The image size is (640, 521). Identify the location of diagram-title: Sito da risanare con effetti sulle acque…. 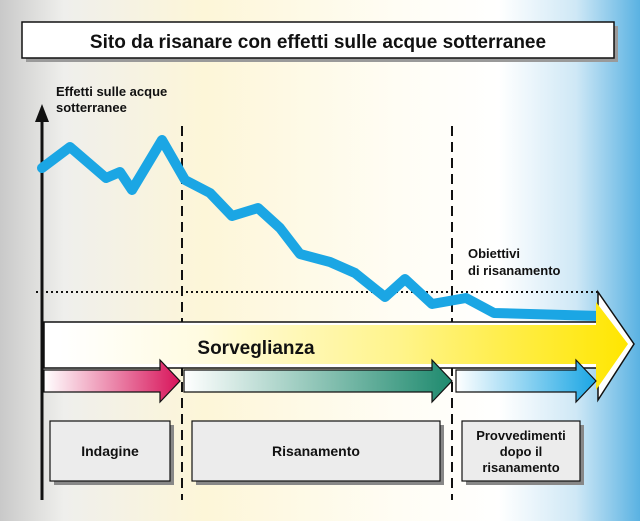
(318, 42).